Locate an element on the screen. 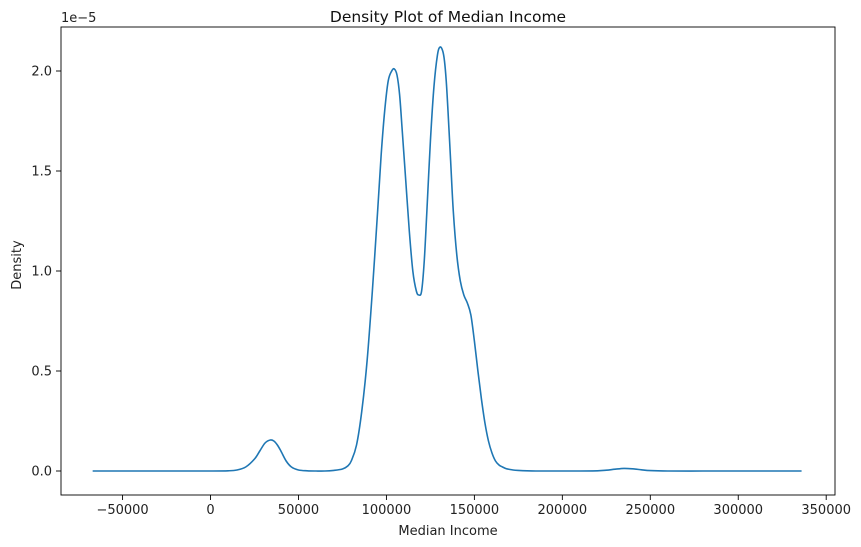  x-tick-label: 100000 is located at coordinates (387, 510).